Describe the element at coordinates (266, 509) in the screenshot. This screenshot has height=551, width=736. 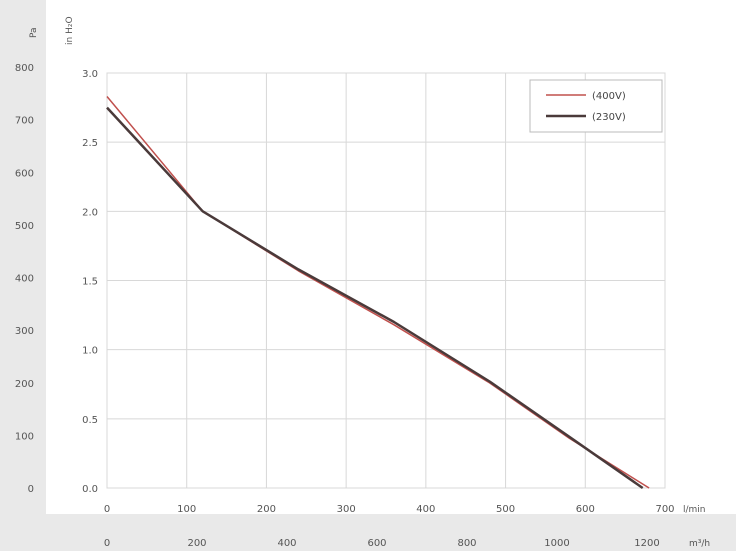
I see `x-top-tick-label: 200` at that location.